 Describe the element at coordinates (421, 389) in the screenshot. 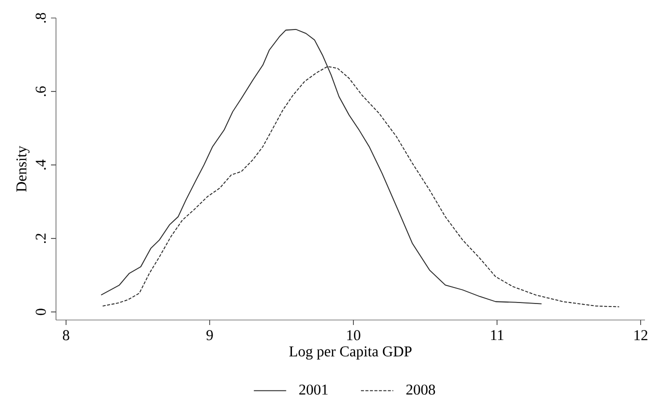

I see `legend-label: 2008` at that location.